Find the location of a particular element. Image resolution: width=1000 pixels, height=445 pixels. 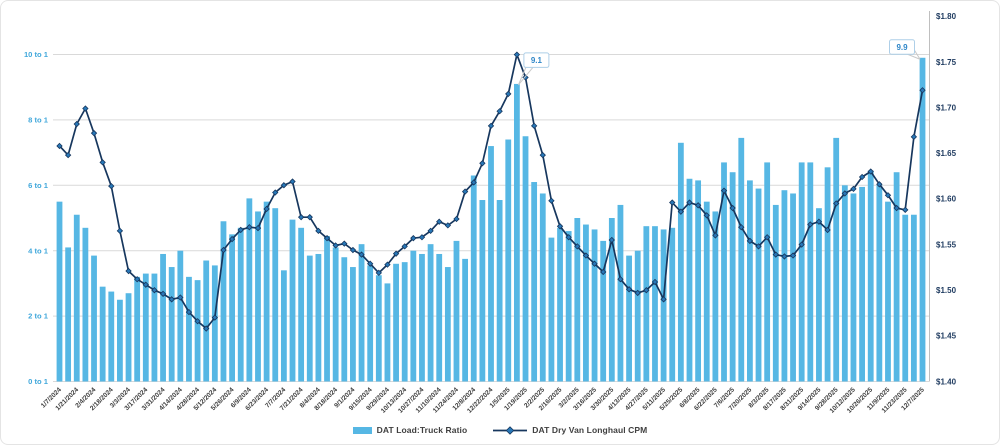

right-axis-tick: $1.40 is located at coordinates (946, 381).